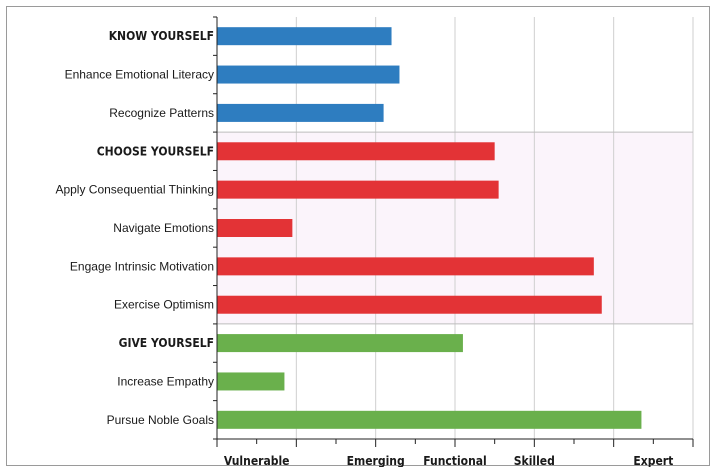  Describe the element at coordinates (653, 460) in the screenshot. I see `x-tick-label: Expert` at that location.